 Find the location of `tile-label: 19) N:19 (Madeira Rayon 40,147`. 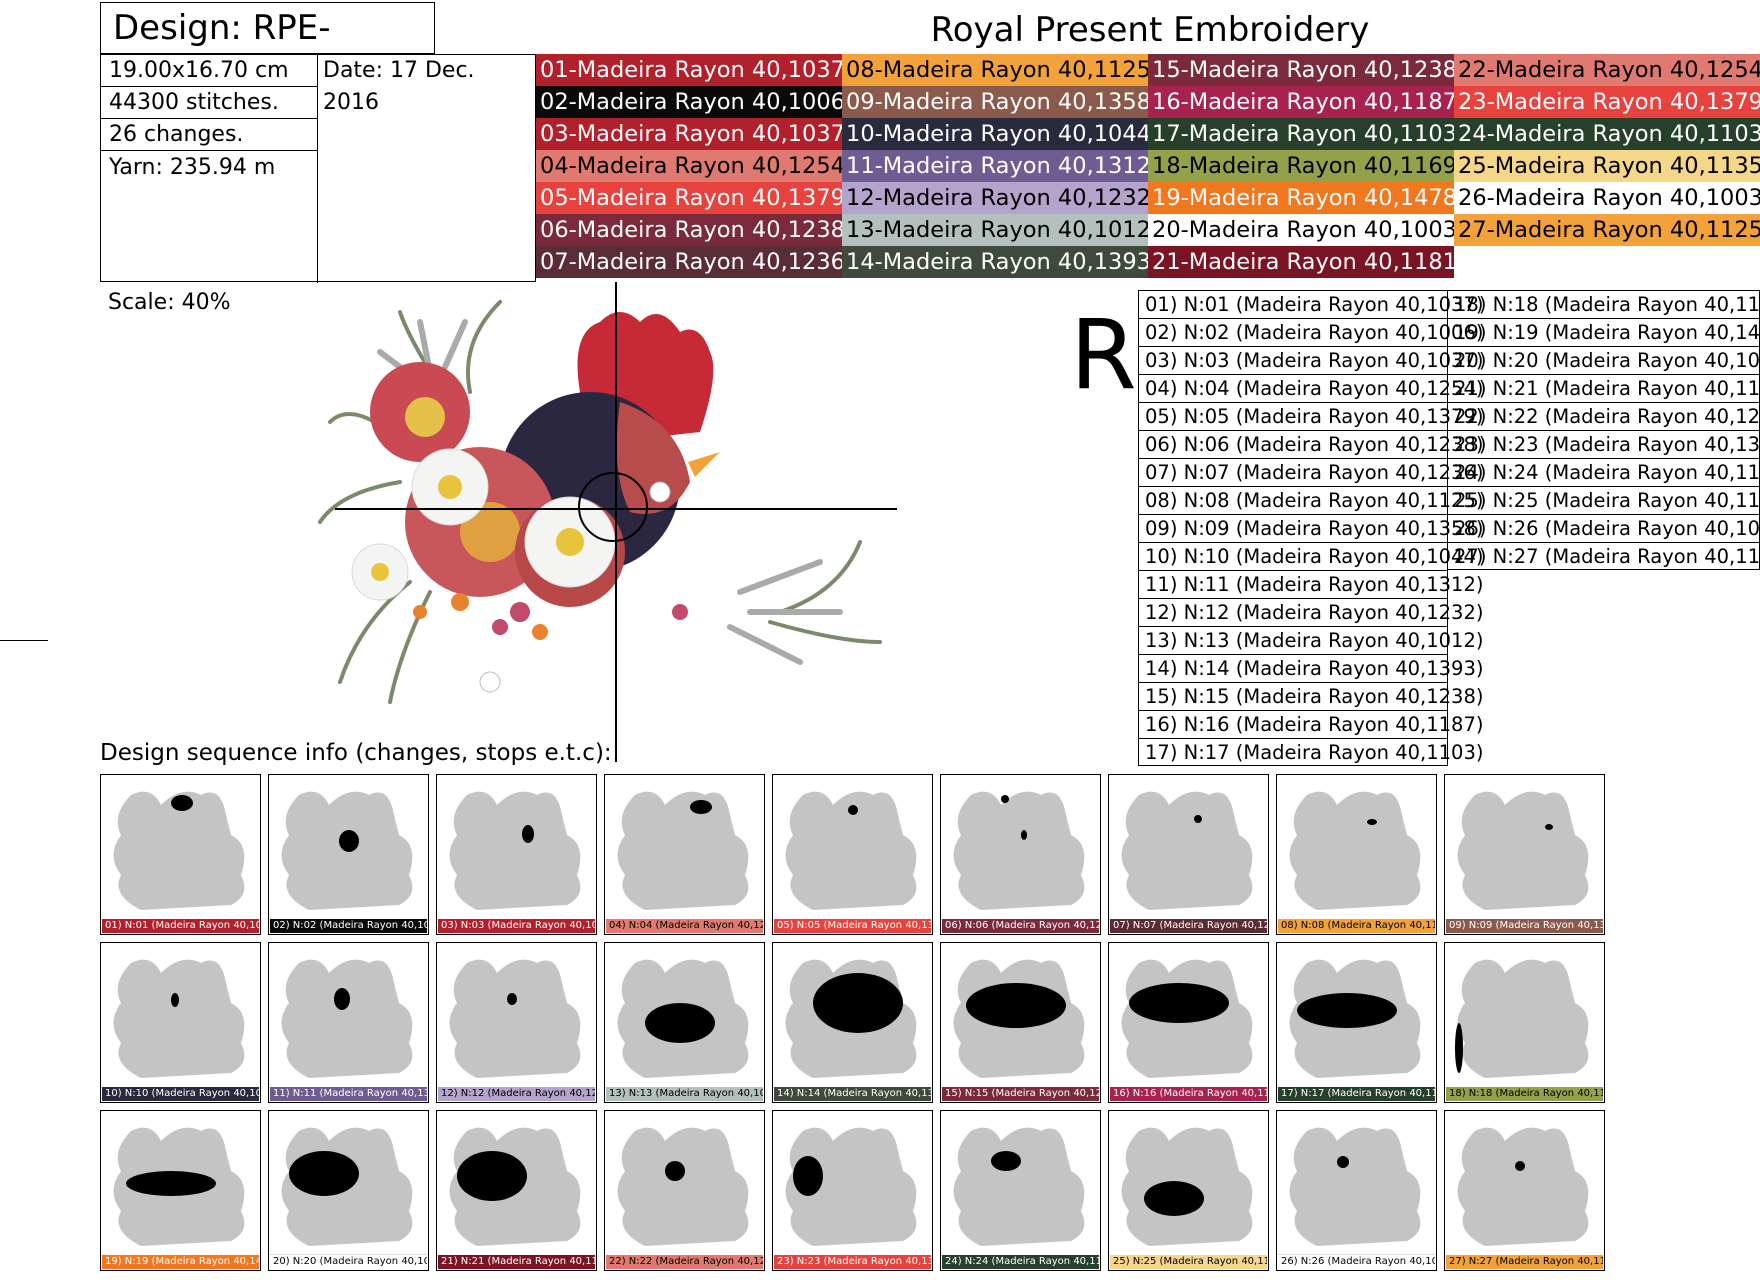

tile-label: 19) N:19 (Madeira Rayon 40,147 is located at coordinates (180, 1262).